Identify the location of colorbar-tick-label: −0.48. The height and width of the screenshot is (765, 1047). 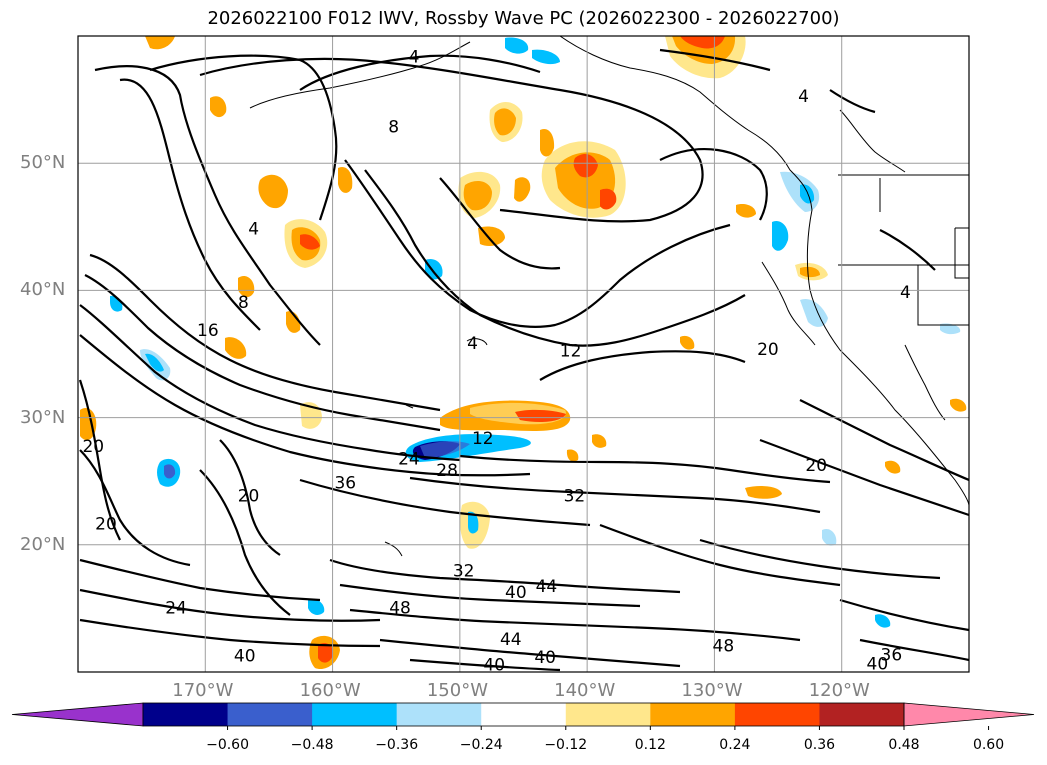
(312, 745).